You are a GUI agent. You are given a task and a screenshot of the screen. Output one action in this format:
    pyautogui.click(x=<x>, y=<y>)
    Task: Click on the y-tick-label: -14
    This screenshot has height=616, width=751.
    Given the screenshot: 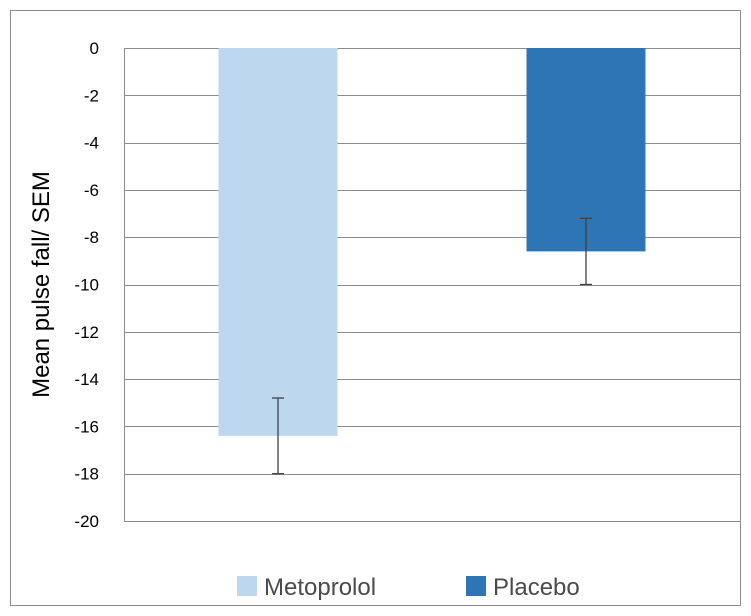 What is the action you would take?
    pyautogui.click(x=86, y=379)
    